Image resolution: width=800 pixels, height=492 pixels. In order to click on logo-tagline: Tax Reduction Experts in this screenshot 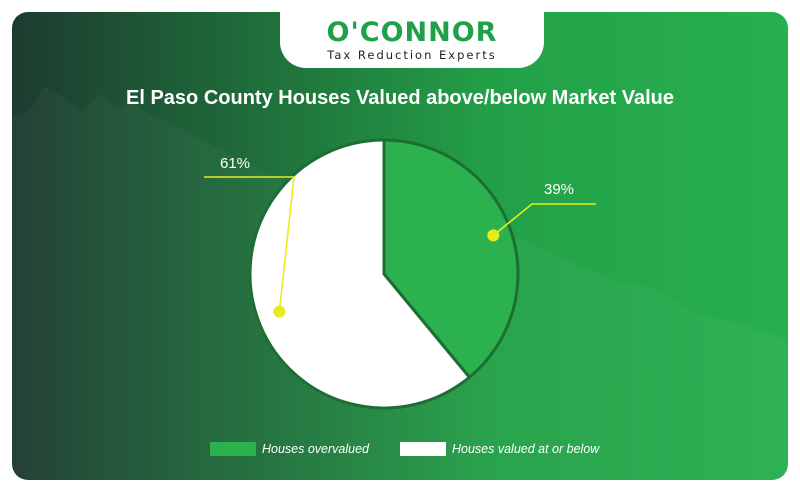, I will do `click(412, 55)`.